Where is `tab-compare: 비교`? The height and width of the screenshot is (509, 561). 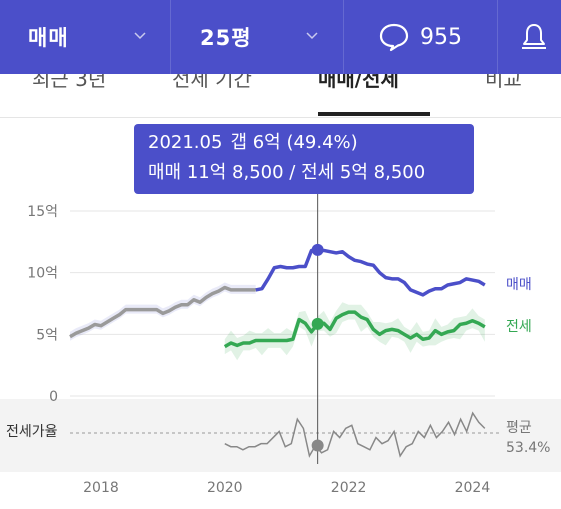 tab-compare: 비교 is located at coordinates (503, 82).